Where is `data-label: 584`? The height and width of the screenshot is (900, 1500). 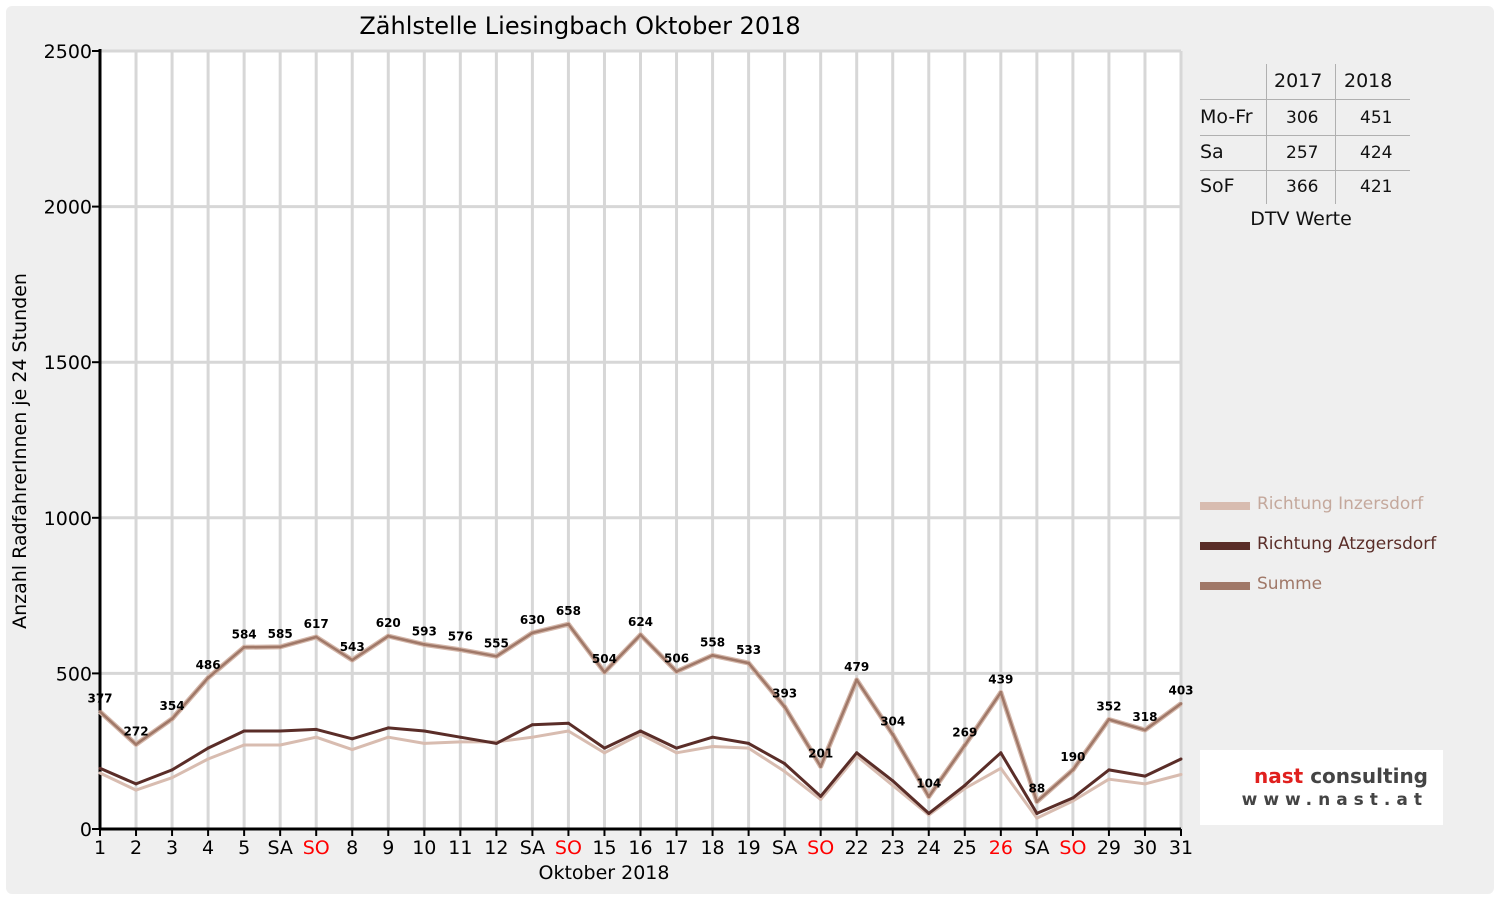
data-label: 584 is located at coordinates (244, 634).